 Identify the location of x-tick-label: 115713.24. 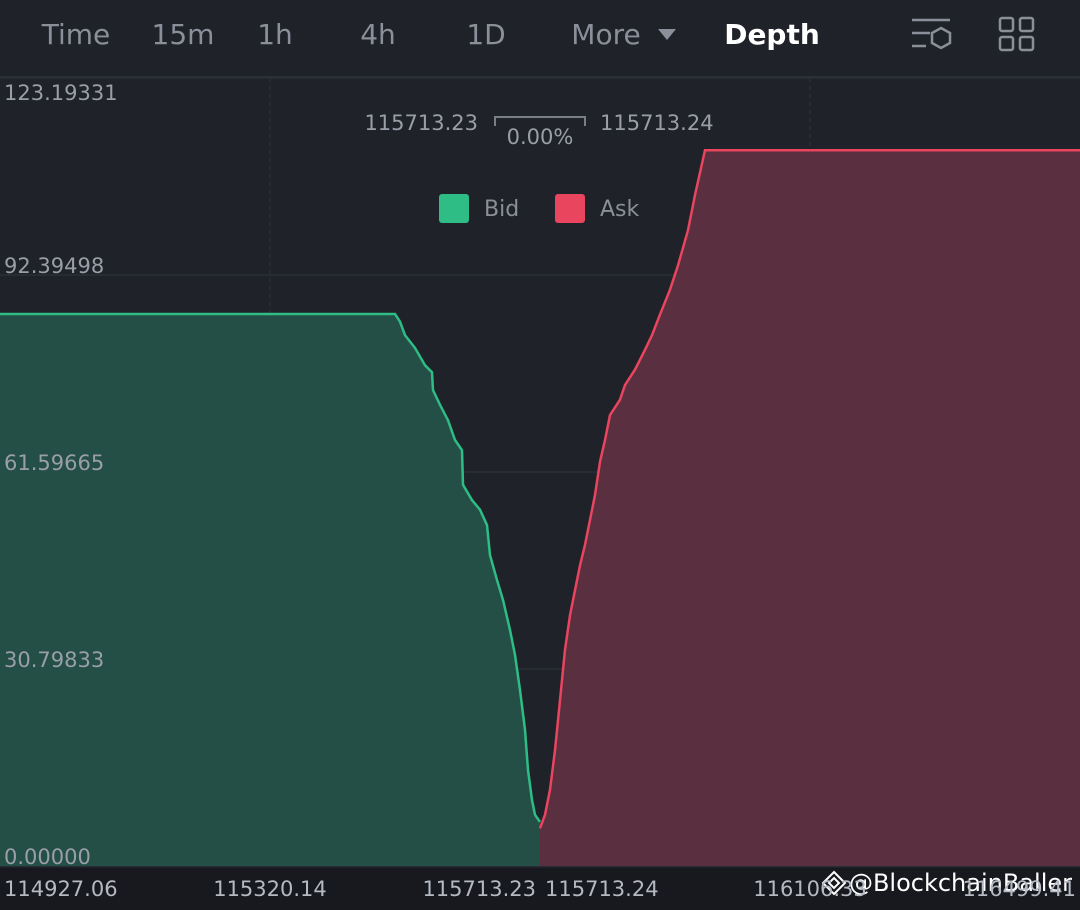
(602, 889).